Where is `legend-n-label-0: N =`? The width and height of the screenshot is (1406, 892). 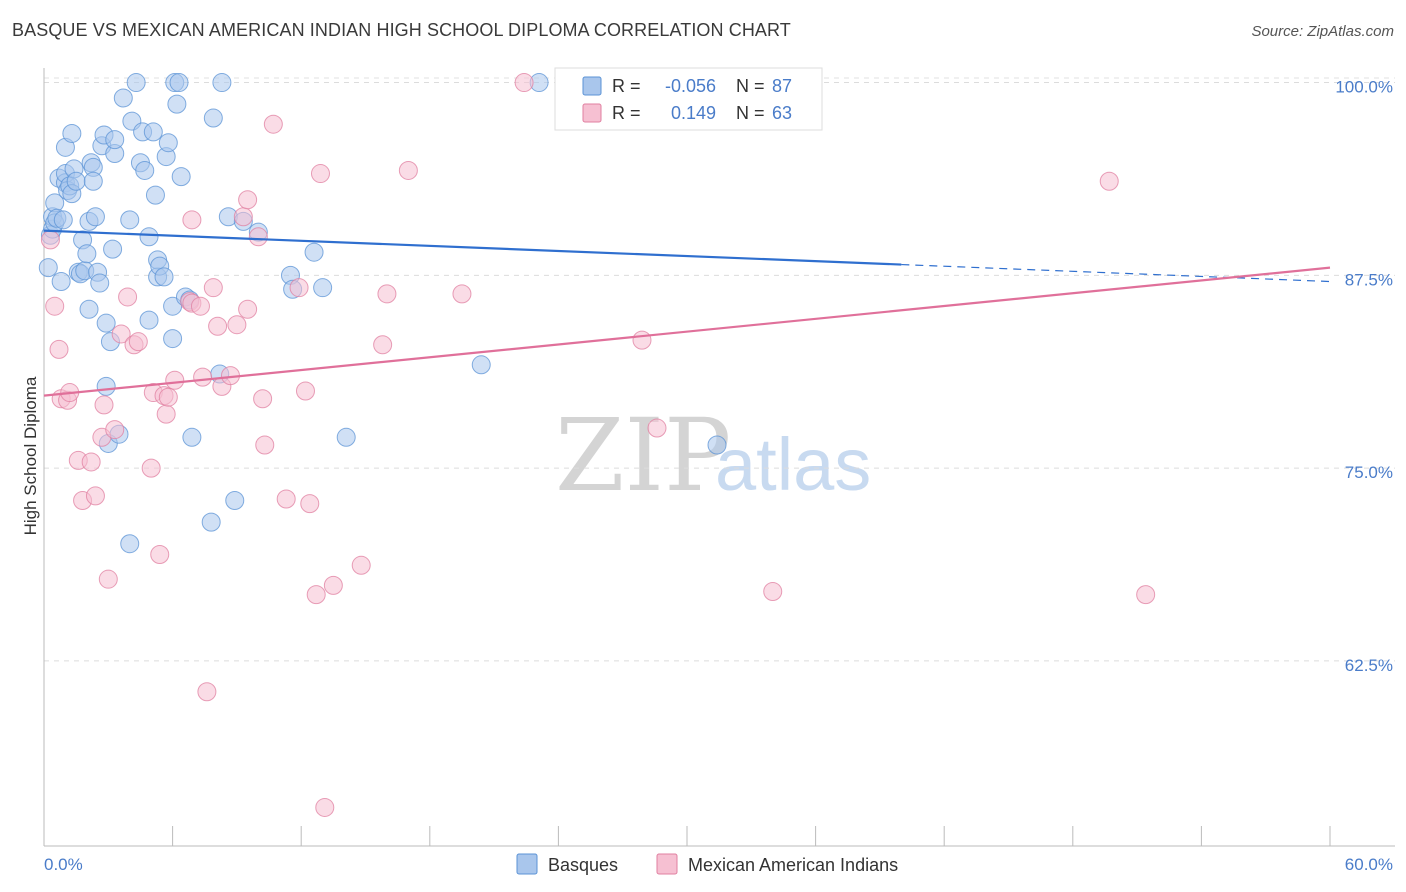 legend-n-label-0: N = is located at coordinates (750, 86).